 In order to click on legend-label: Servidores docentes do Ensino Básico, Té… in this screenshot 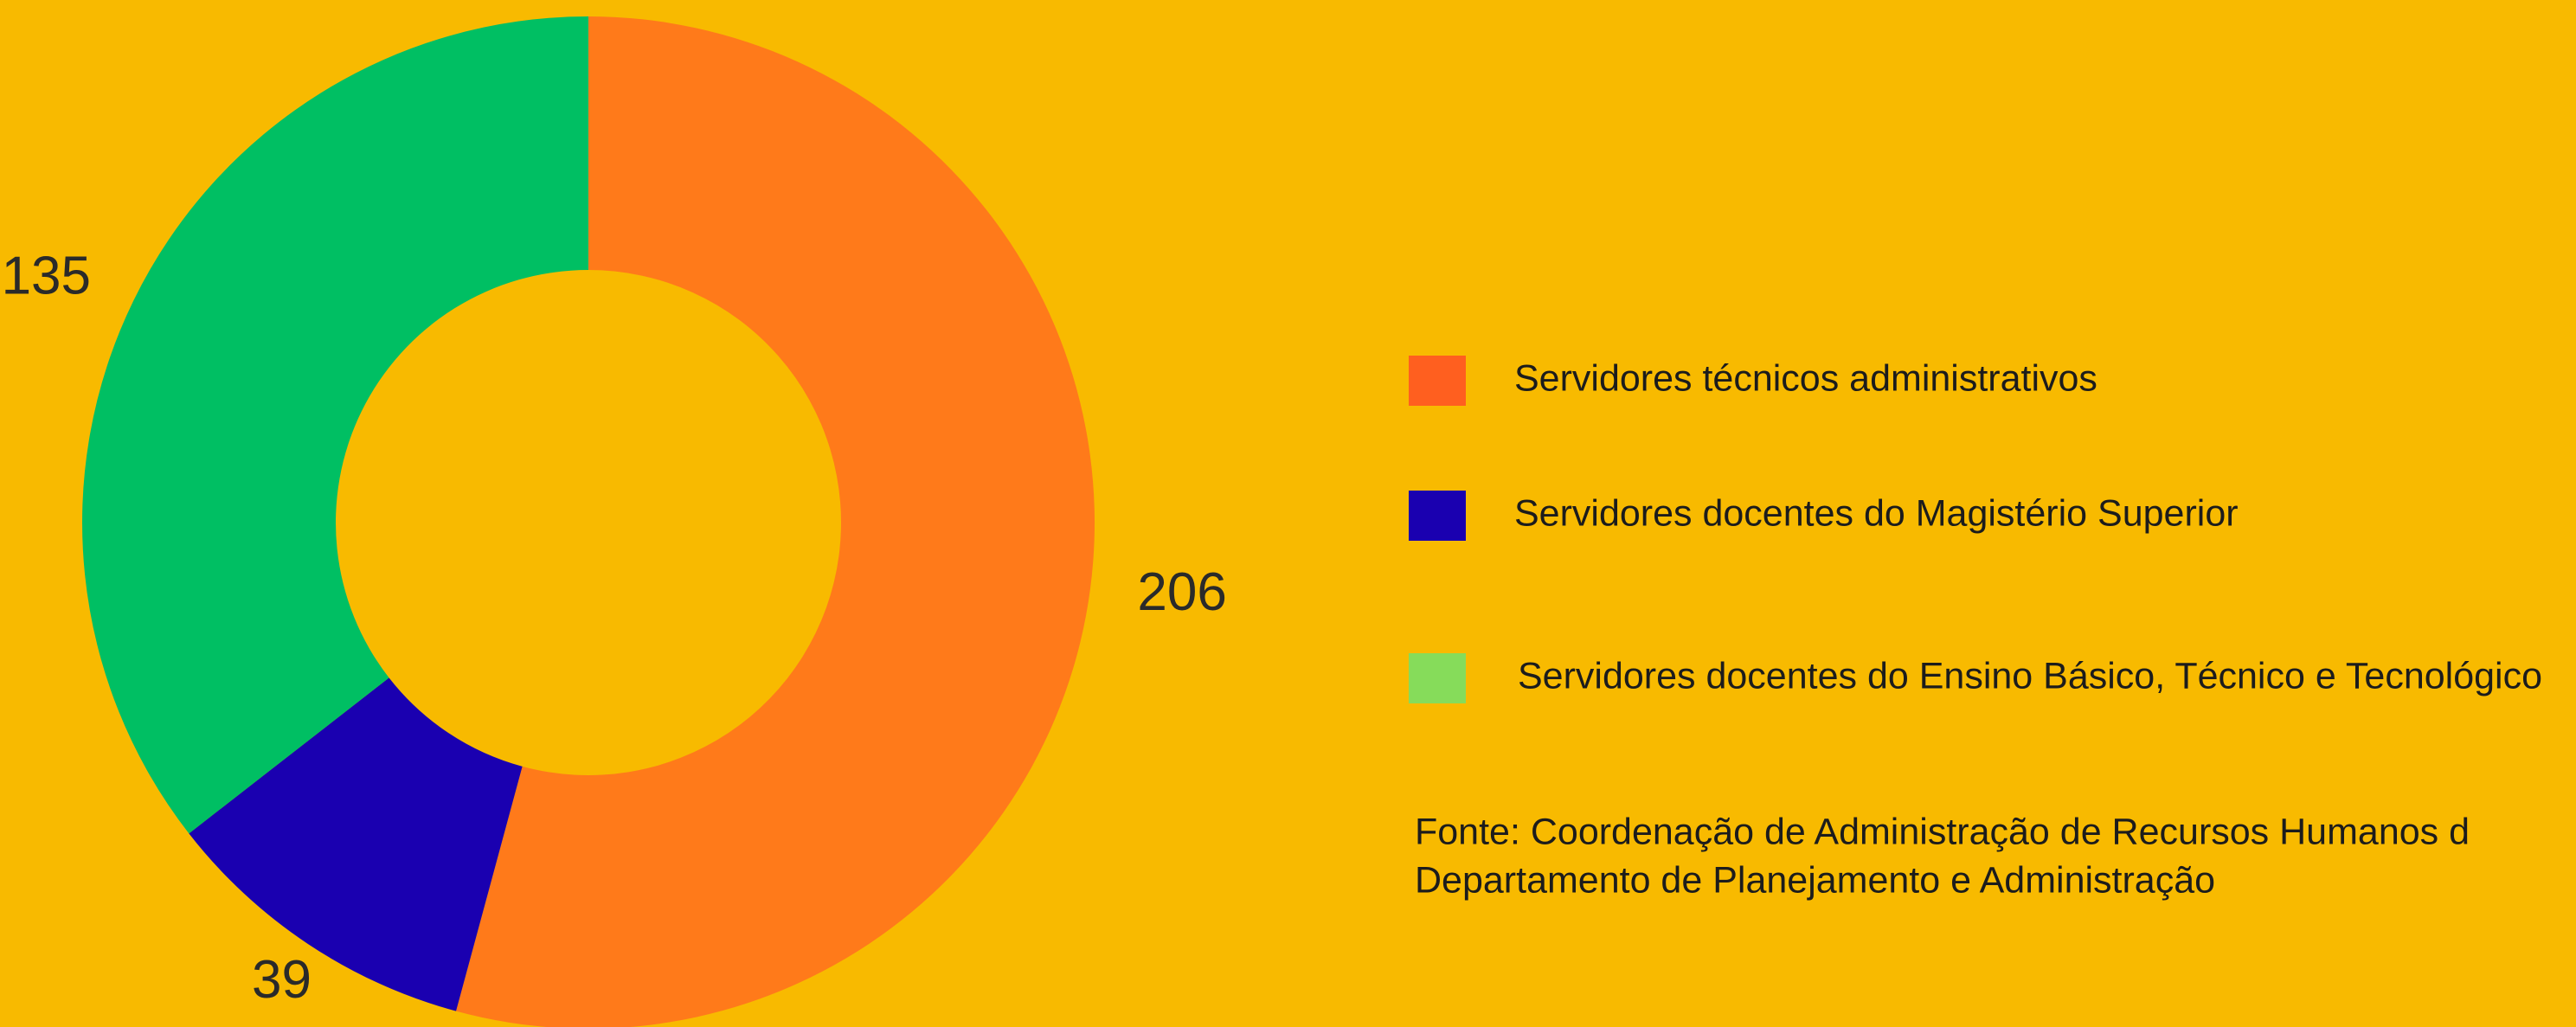, I will do `click(2030, 675)`.